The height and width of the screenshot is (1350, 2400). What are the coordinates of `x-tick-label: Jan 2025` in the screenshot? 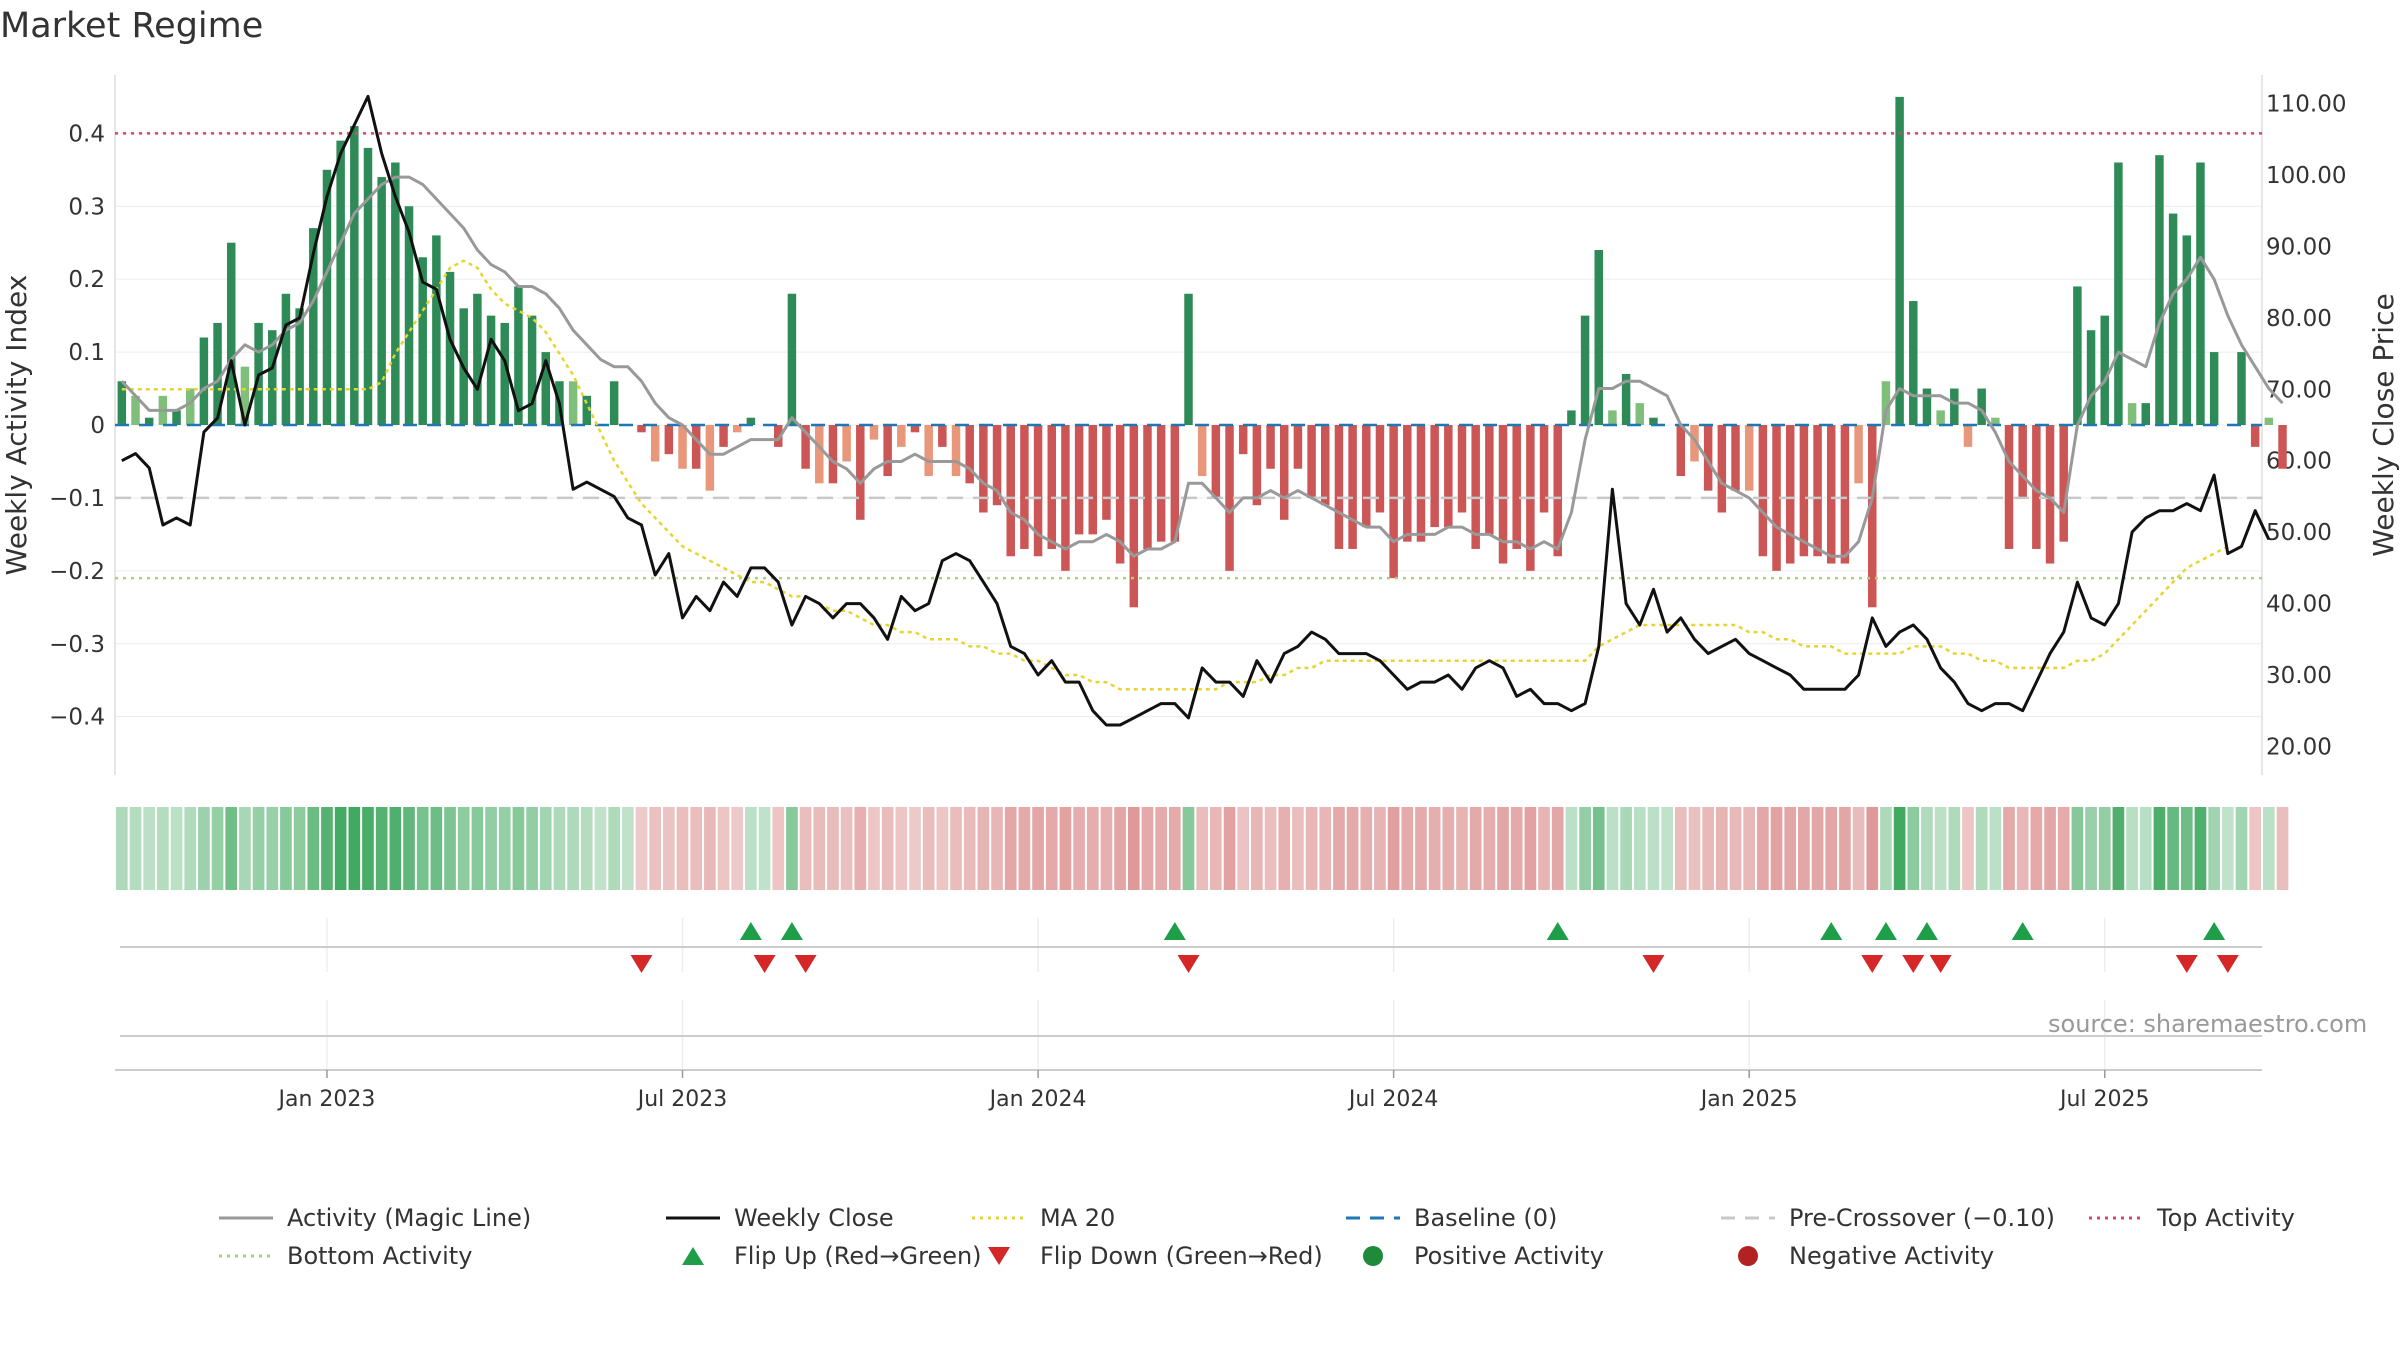 It's located at (1748, 1099).